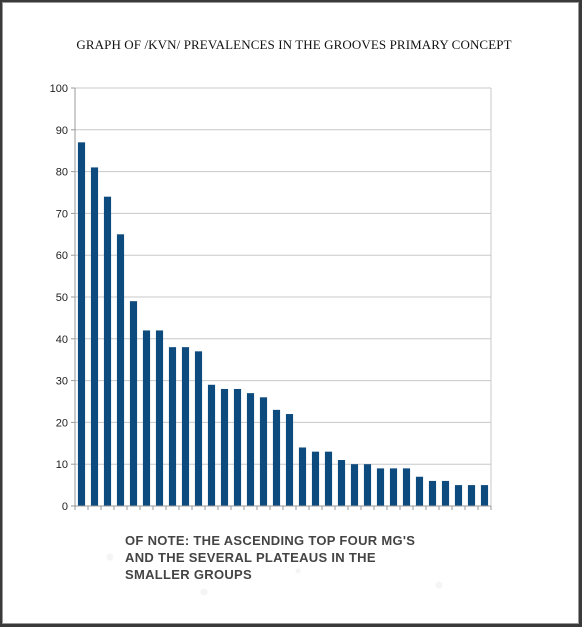 This screenshot has width=582, height=627. I want to click on y-tick-label-50: 50, so click(62, 298).